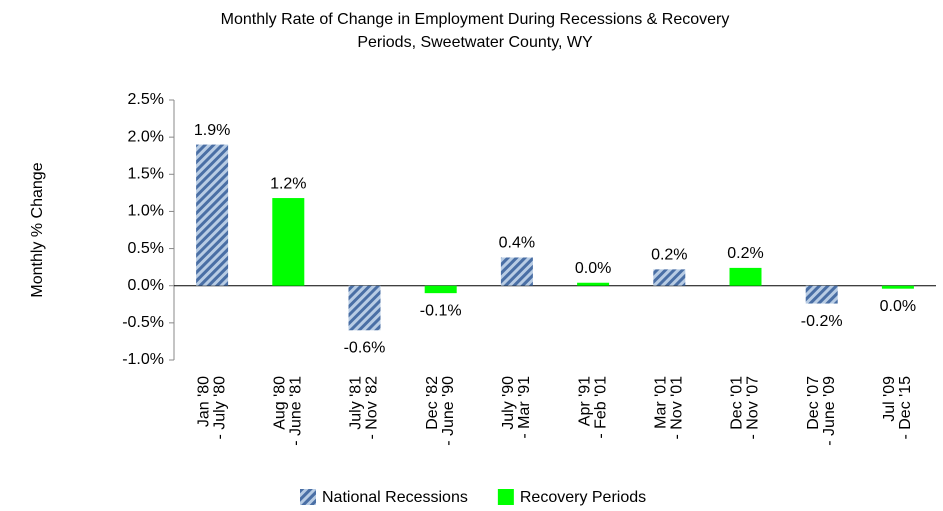 The width and height of the screenshot is (943, 511). I want to click on y-tick-label: 0.5%, so click(146, 248).